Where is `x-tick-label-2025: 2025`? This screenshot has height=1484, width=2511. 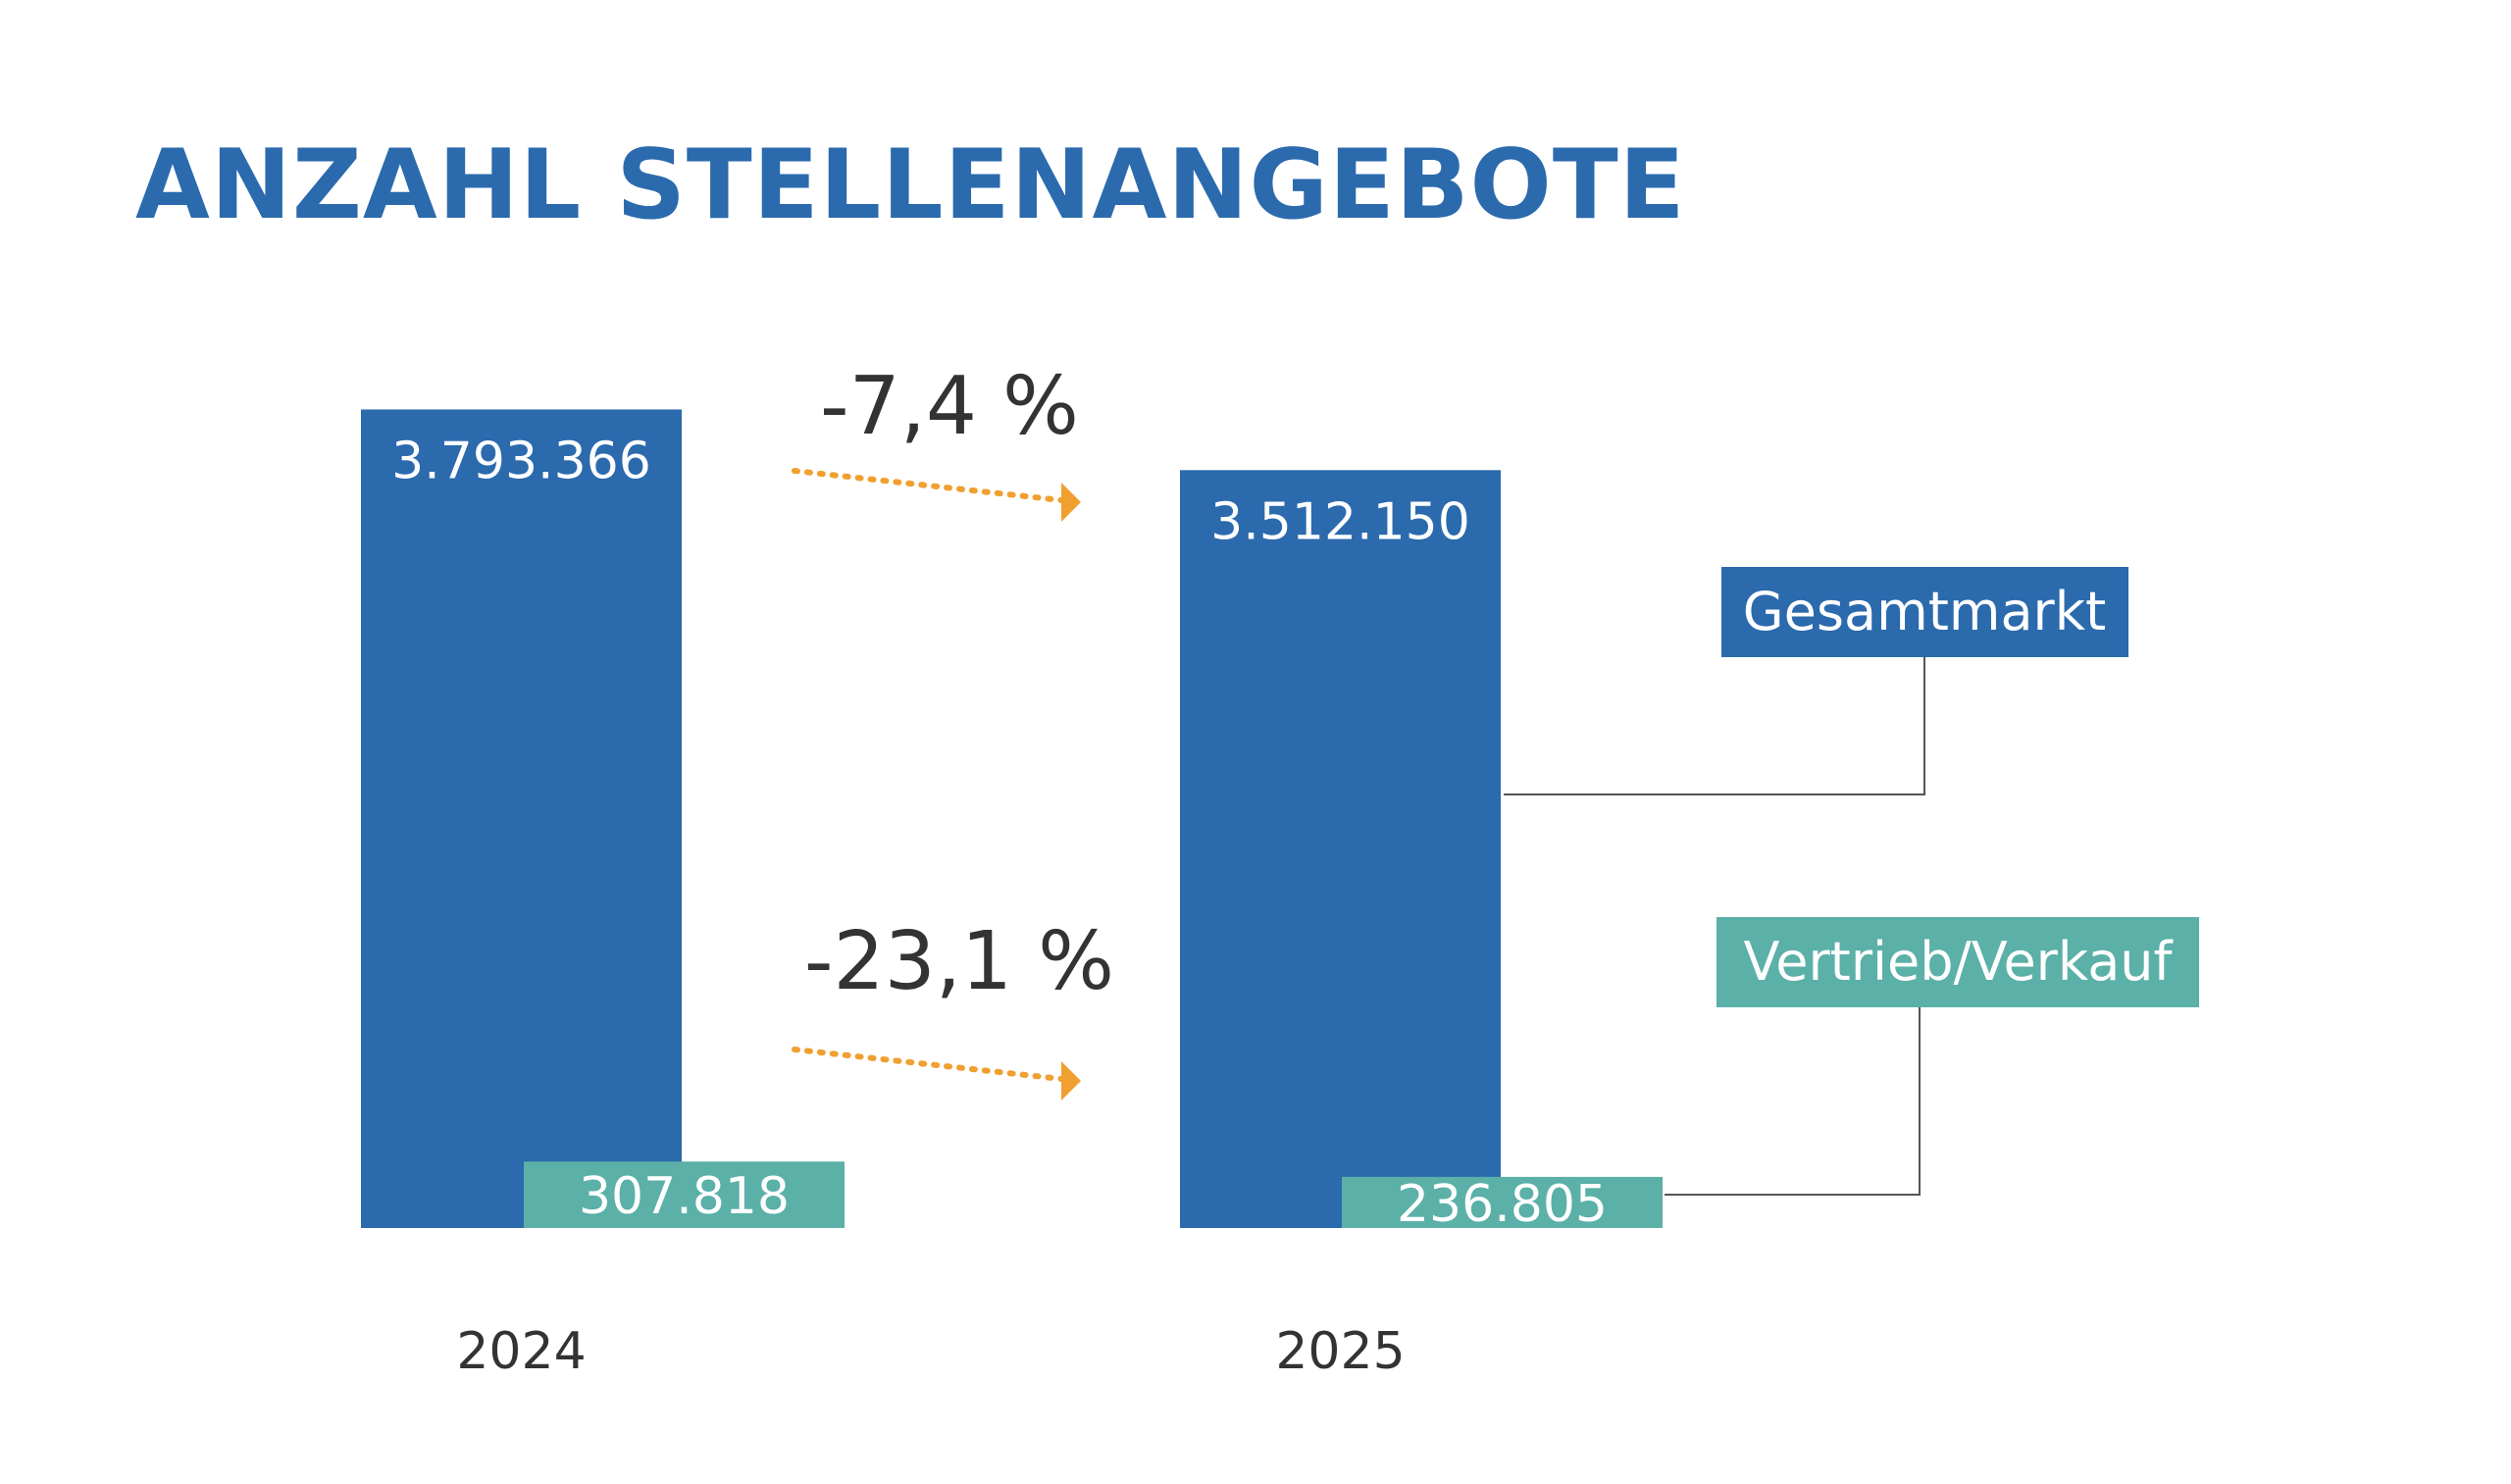
x-tick-label-2025: 2025 is located at coordinates (1340, 1351).